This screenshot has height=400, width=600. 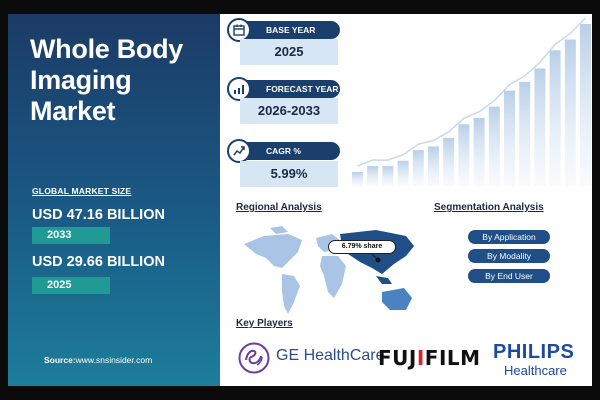 I want to click on calendar-icon, so click(x=239, y=30).